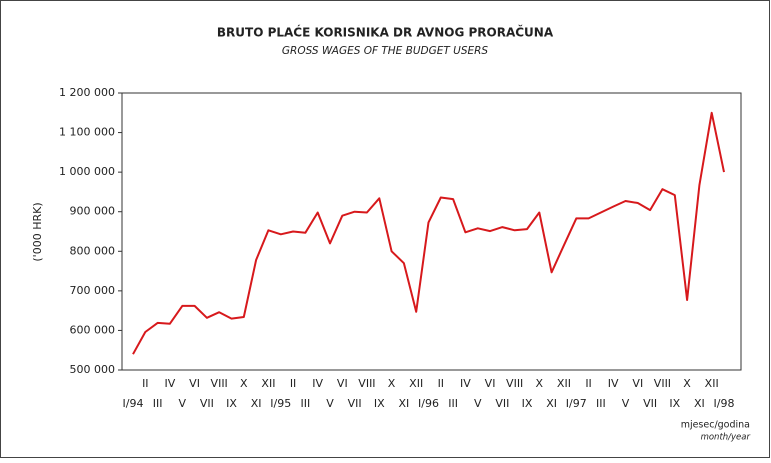 This screenshot has width=771, height=463. What do you see at coordinates (93, 211) in the screenshot?
I see `y-tick-label: 900 000` at bounding box center [93, 211].